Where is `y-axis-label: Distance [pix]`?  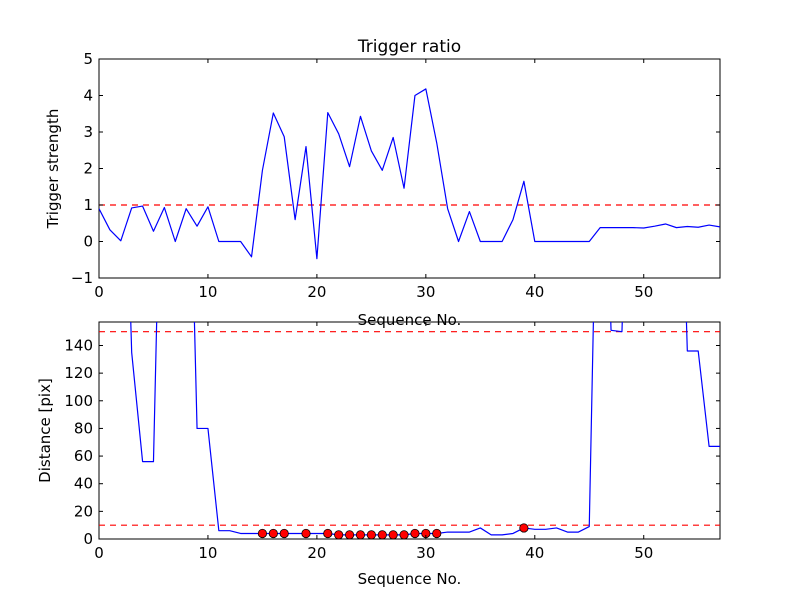
y-axis-label: Distance [pix] is located at coordinates (45, 430).